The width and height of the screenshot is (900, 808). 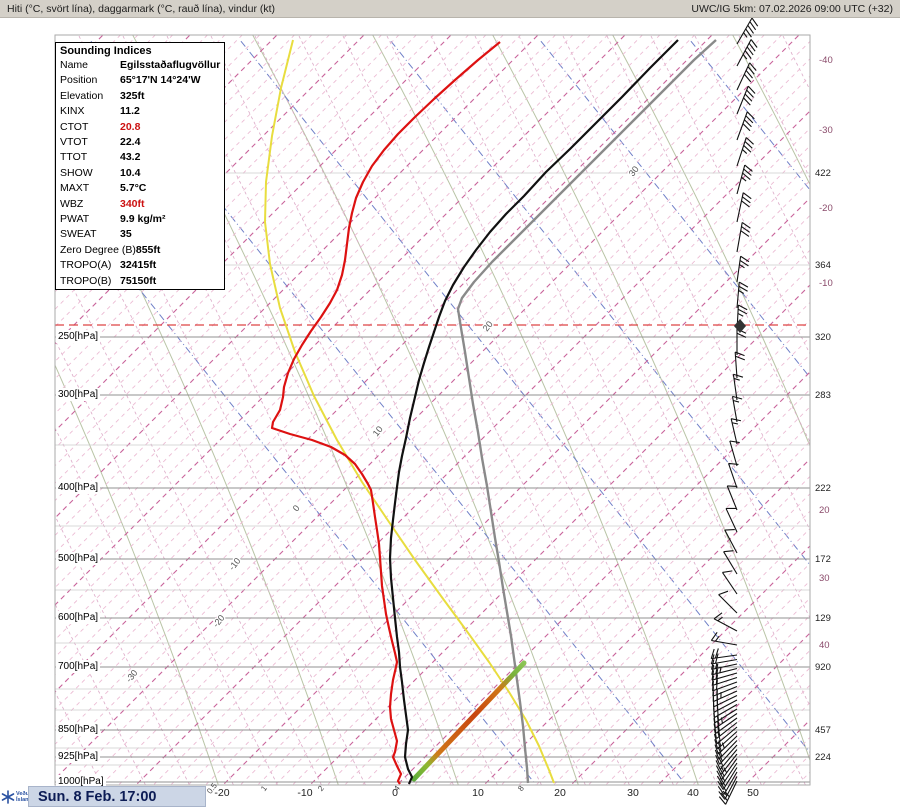 I want to click on svg-text: -40, so click(x=826, y=60).